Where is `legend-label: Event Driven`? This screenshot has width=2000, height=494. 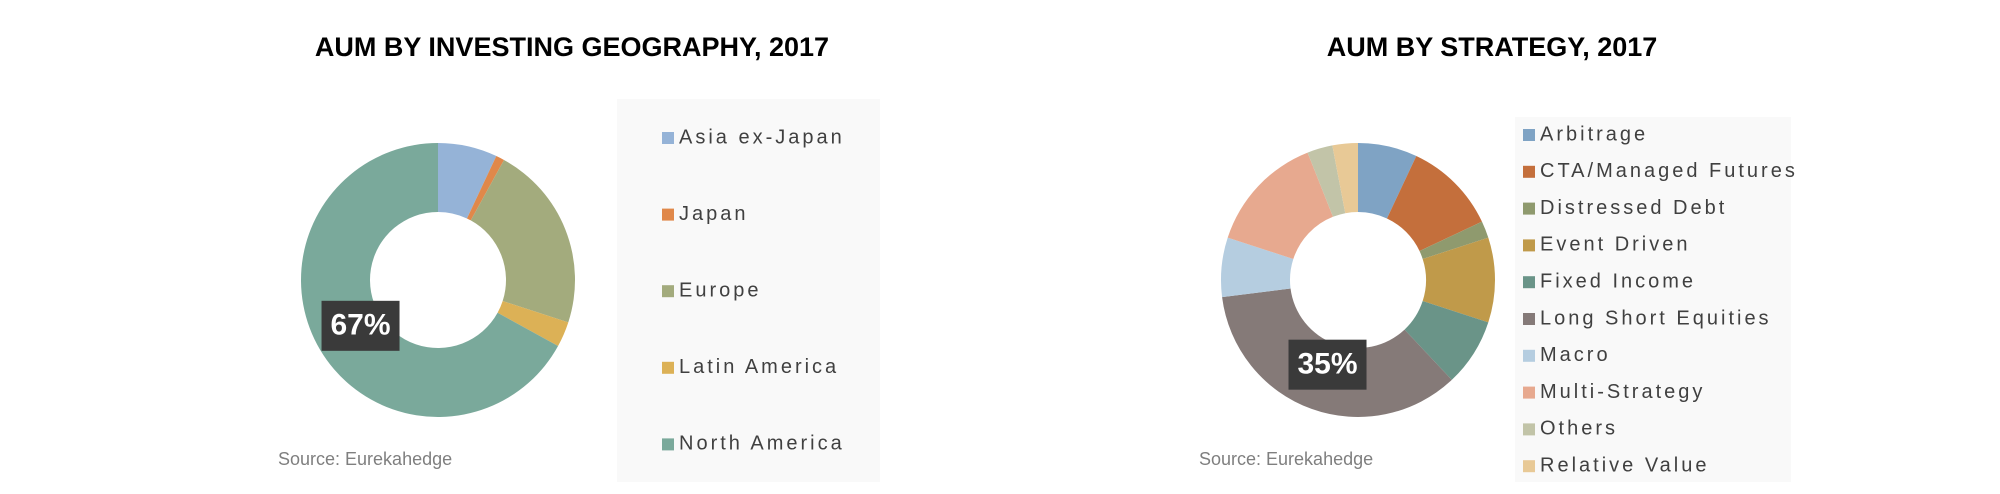 legend-label: Event Driven is located at coordinates (1615, 245).